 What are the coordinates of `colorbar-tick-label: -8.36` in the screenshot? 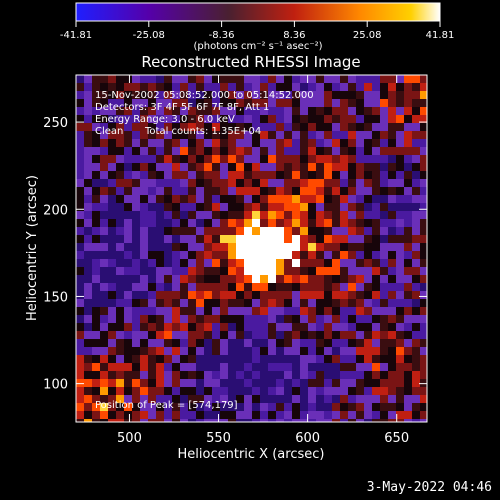 It's located at (222, 35).